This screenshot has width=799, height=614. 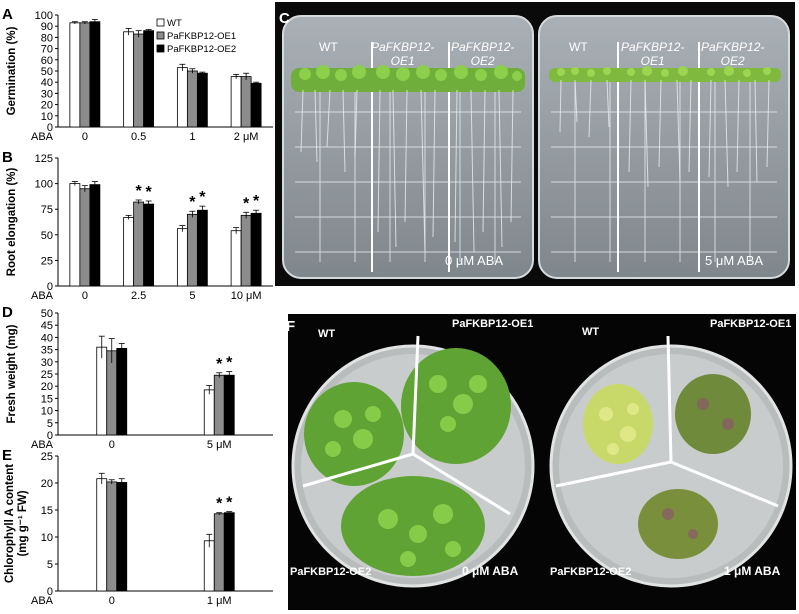 I want to click on y-tick-label-E: 15, so click(x=47, y=511).